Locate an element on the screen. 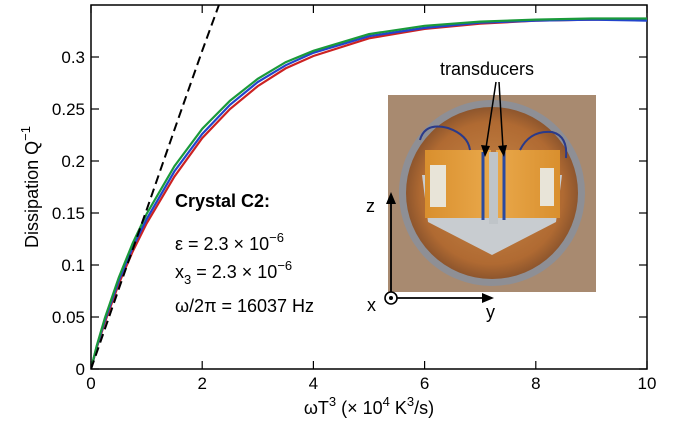 The height and width of the screenshot is (422, 684). y-tick-label-4: 0.2 is located at coordinates (73, 161).